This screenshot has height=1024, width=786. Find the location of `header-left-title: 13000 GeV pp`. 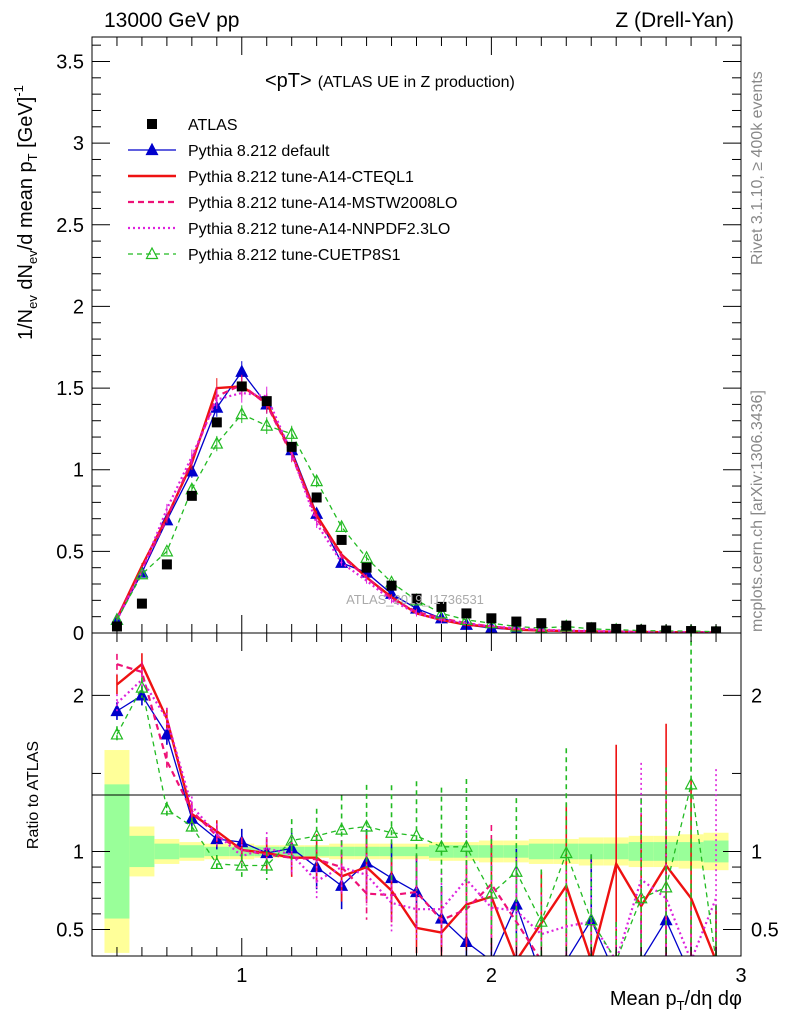

header-left-title: 13000 GeV pp is located at coordinates (171, 20).